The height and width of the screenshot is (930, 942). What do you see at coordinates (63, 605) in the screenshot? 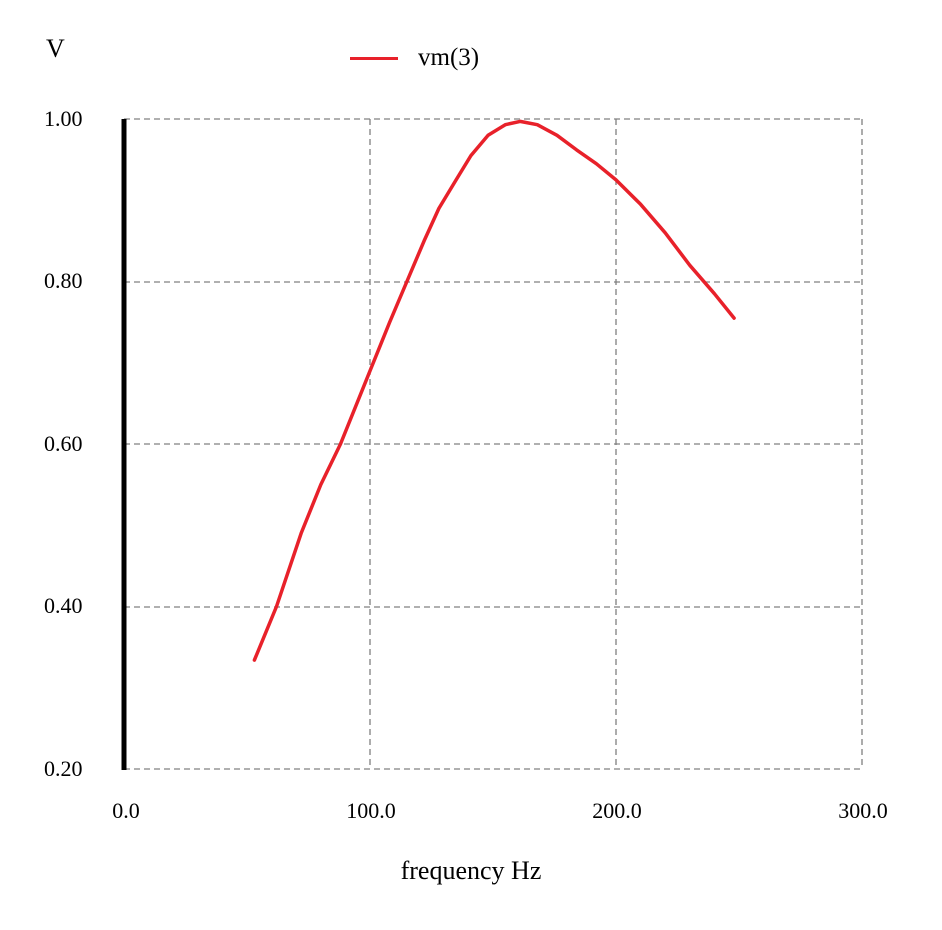
I see `y-tick-label: 0.40` at bounding box center [63, 605].